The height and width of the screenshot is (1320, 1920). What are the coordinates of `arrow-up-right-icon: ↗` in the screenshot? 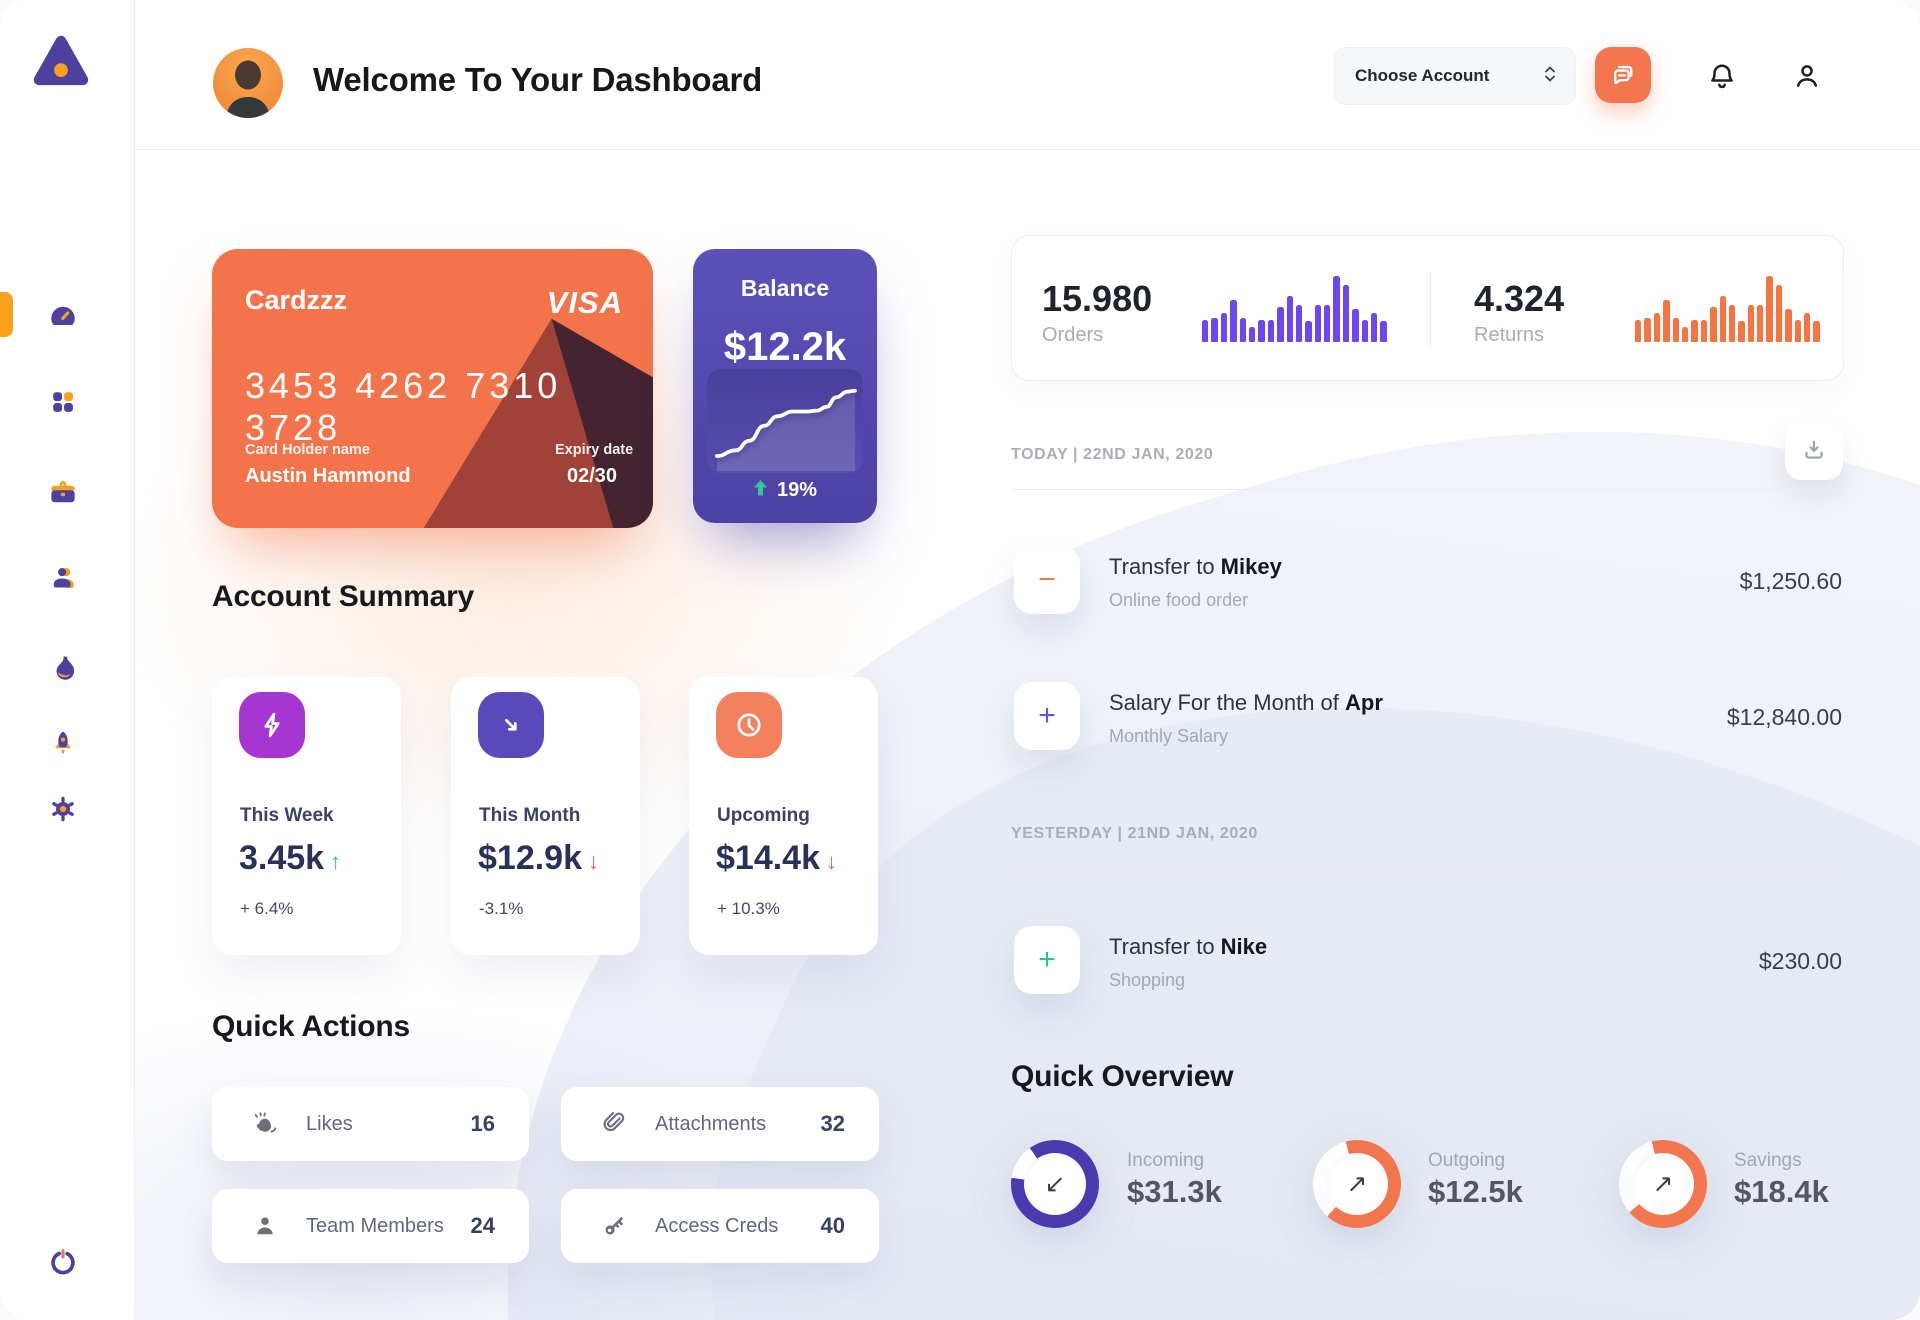 It's located at (1357, 1184).